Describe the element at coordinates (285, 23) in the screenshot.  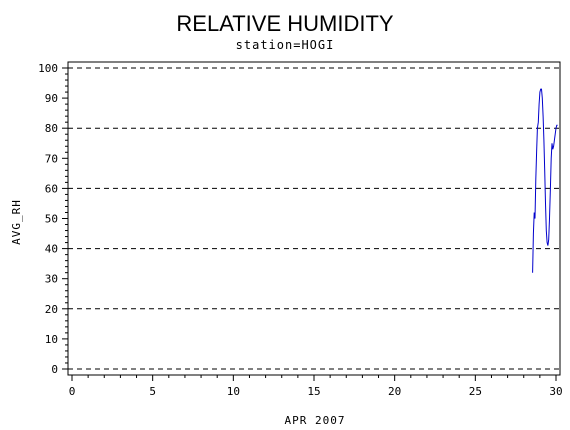
I see `chart-title: RELATIVE HUMIDITY` at that location.